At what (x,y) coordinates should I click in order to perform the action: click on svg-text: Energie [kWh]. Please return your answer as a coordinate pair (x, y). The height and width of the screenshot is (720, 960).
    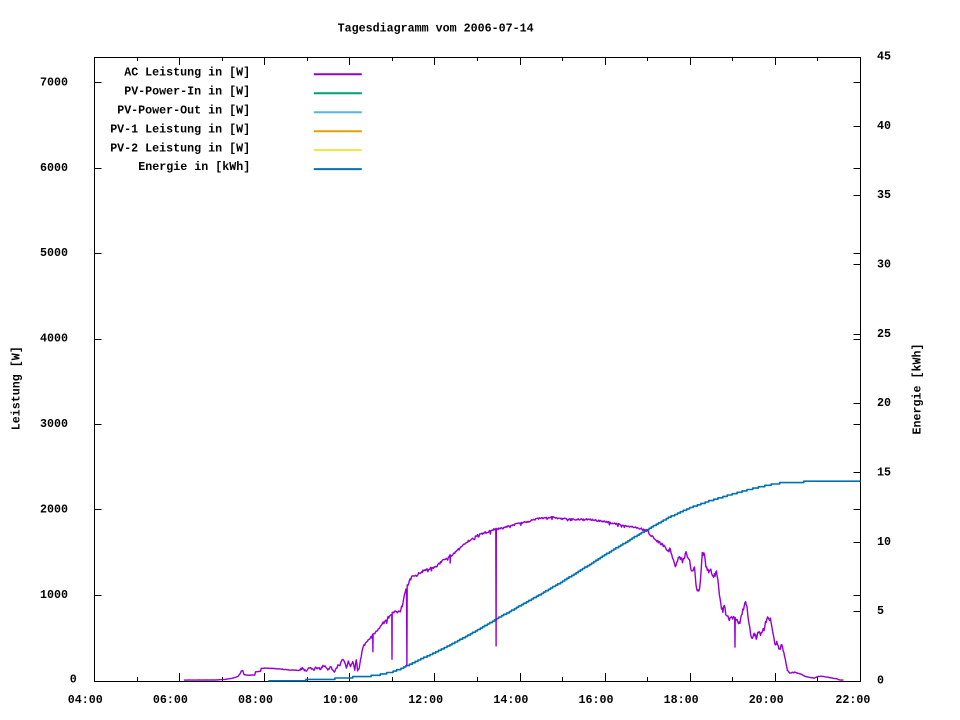
    Looking at the image, I should click on (917, 389).